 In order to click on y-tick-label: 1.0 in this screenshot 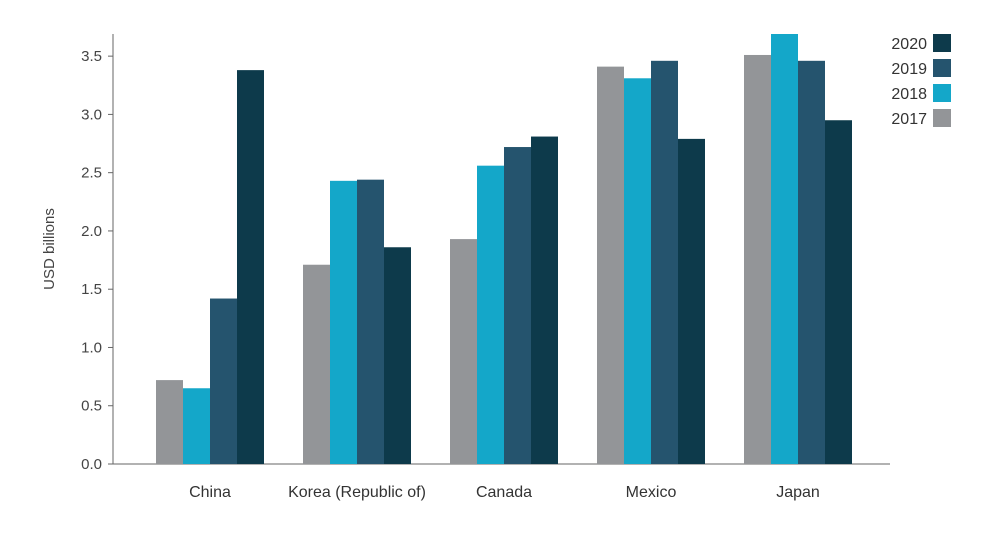, I will do `click(91, 347)`.